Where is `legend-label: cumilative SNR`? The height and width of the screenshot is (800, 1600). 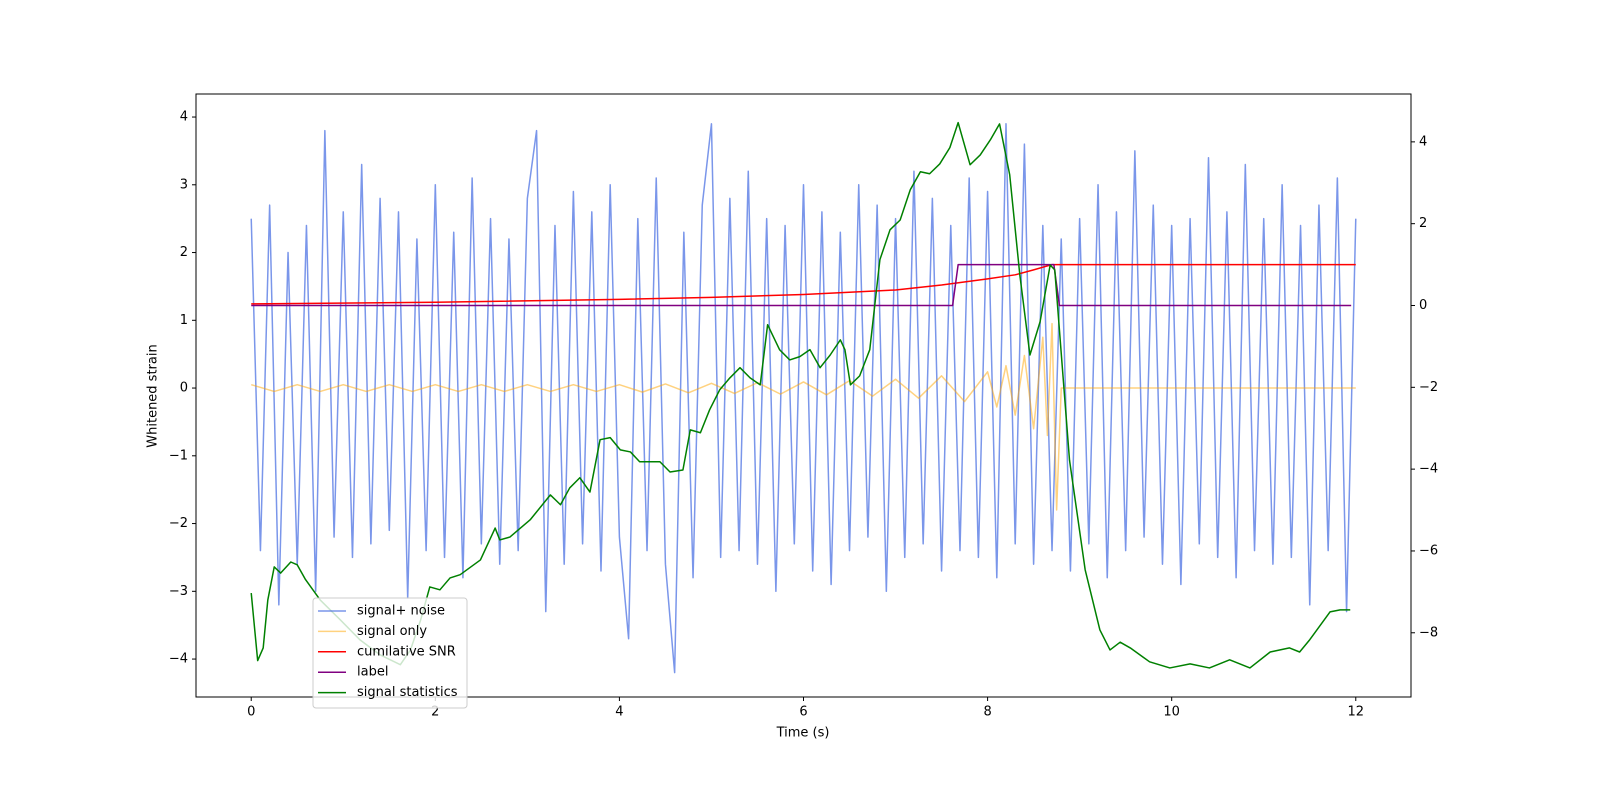 legend-label: cumilative SNR is located at coordinates (406, 651).